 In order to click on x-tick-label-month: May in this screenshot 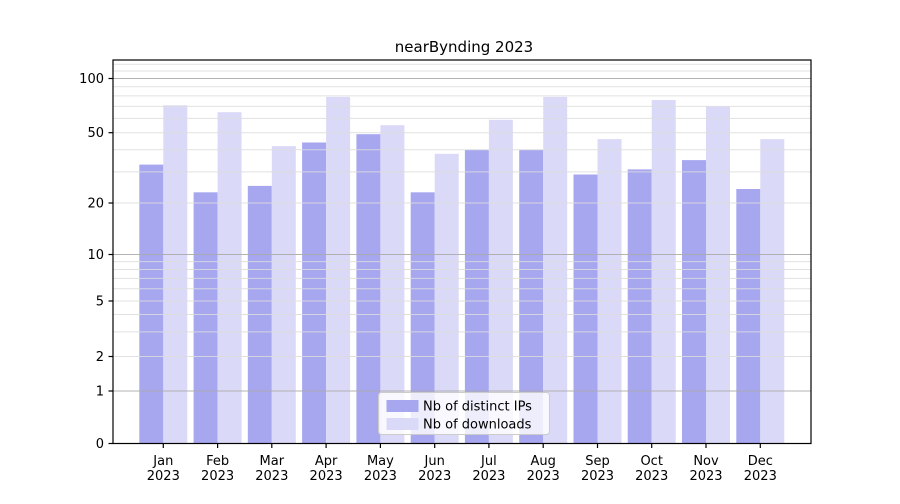, I will do `click(380, 461)`.